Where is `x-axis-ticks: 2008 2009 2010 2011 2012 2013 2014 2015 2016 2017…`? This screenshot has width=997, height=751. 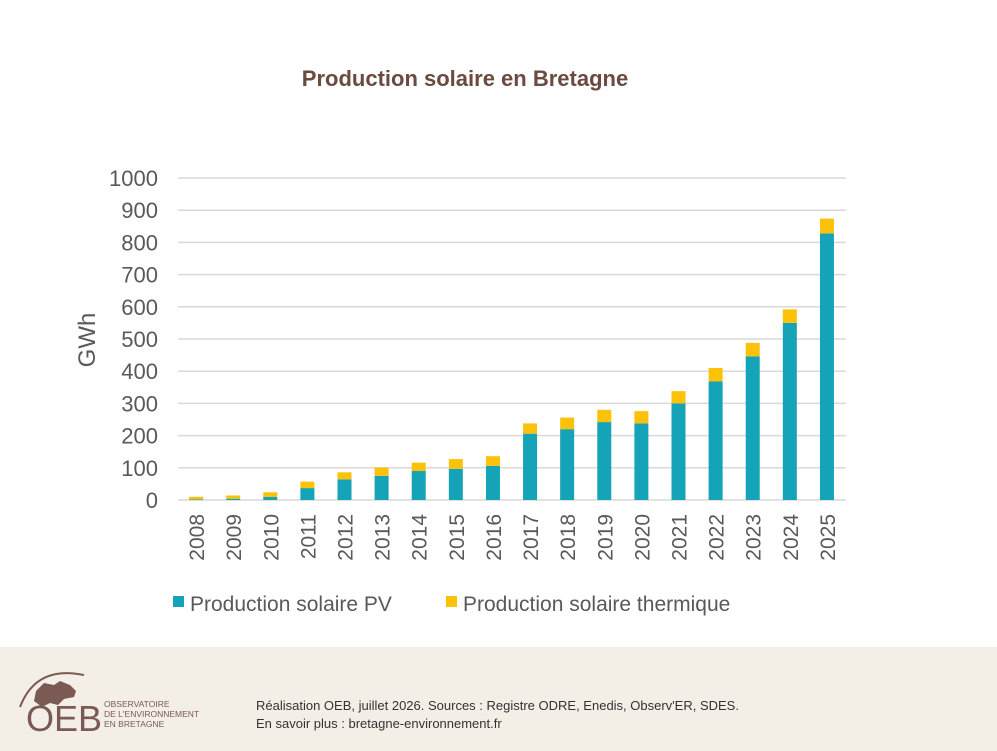
x-axis-ticks: 2008 2009 2010 2011 2012 2013 2014 2015 2016 2017… is located at coordinates (513, 537).